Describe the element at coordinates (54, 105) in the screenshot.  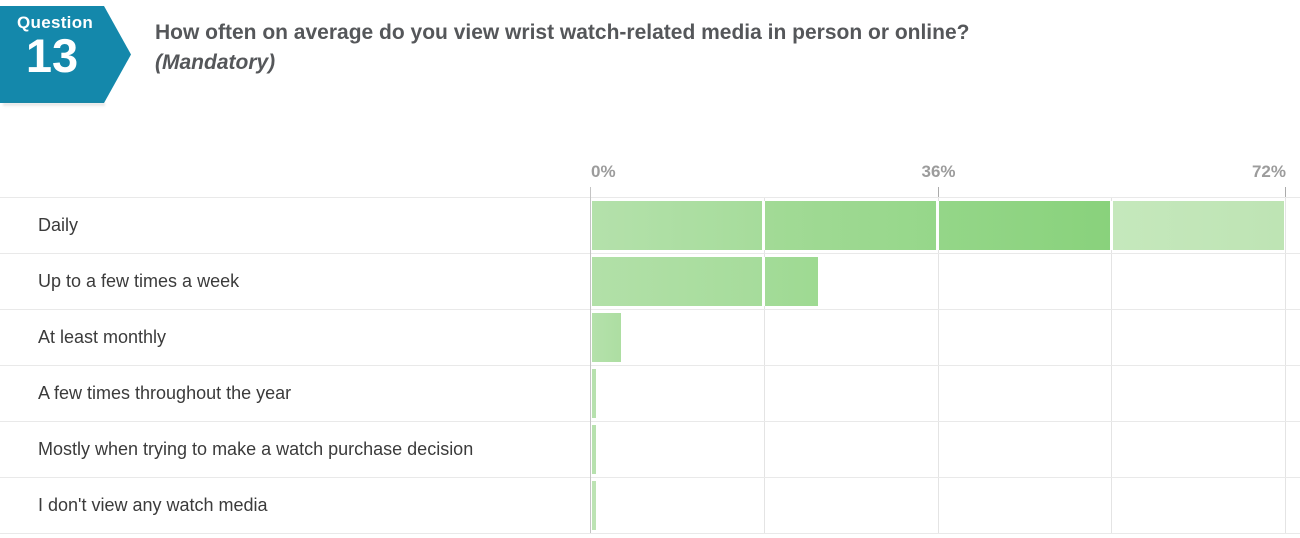
I see `badge-shadow` at that location.